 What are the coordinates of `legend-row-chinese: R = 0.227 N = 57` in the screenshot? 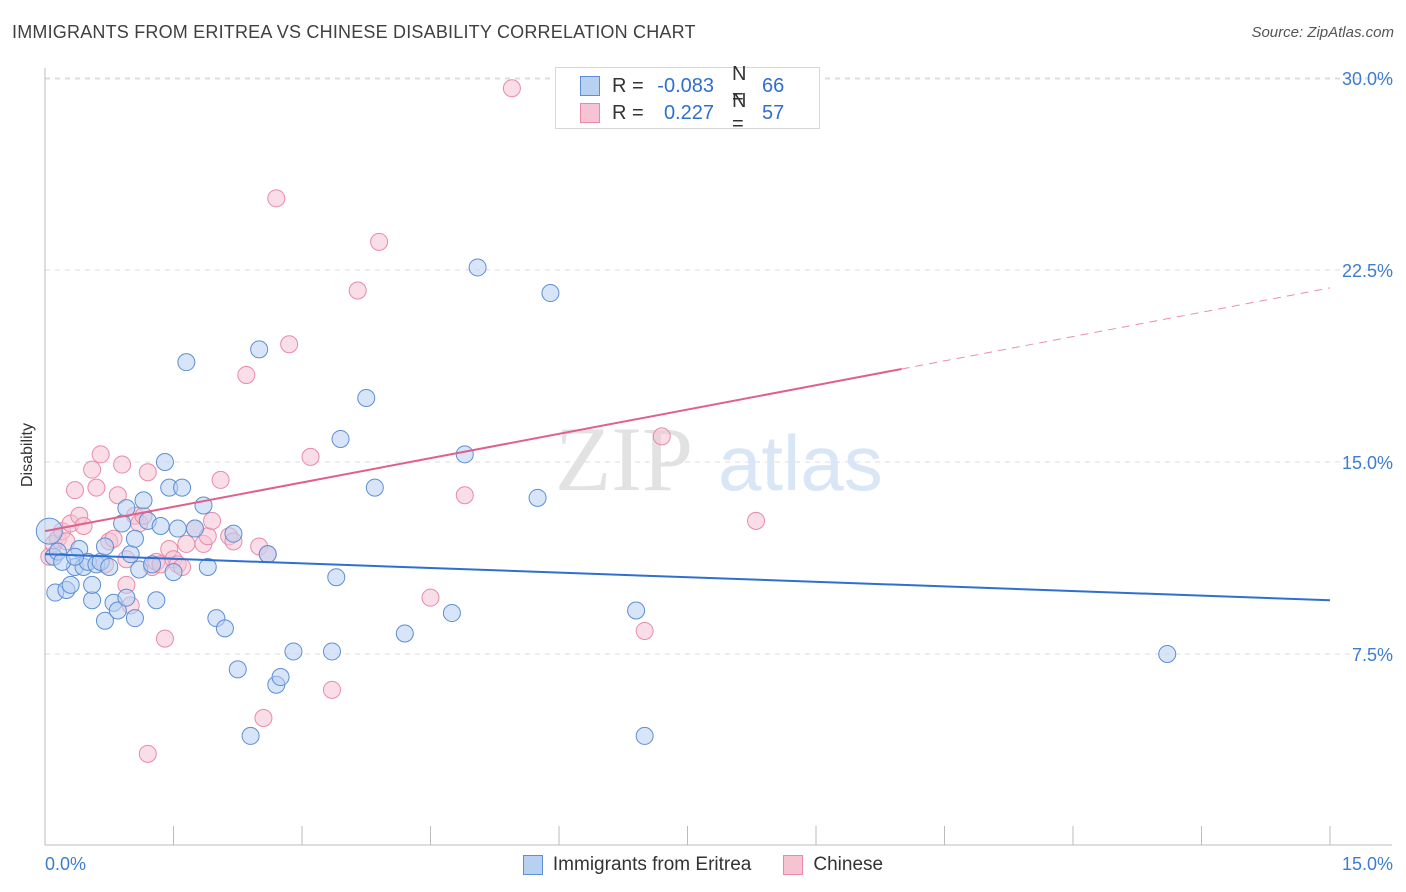 It's located at (682, 112).